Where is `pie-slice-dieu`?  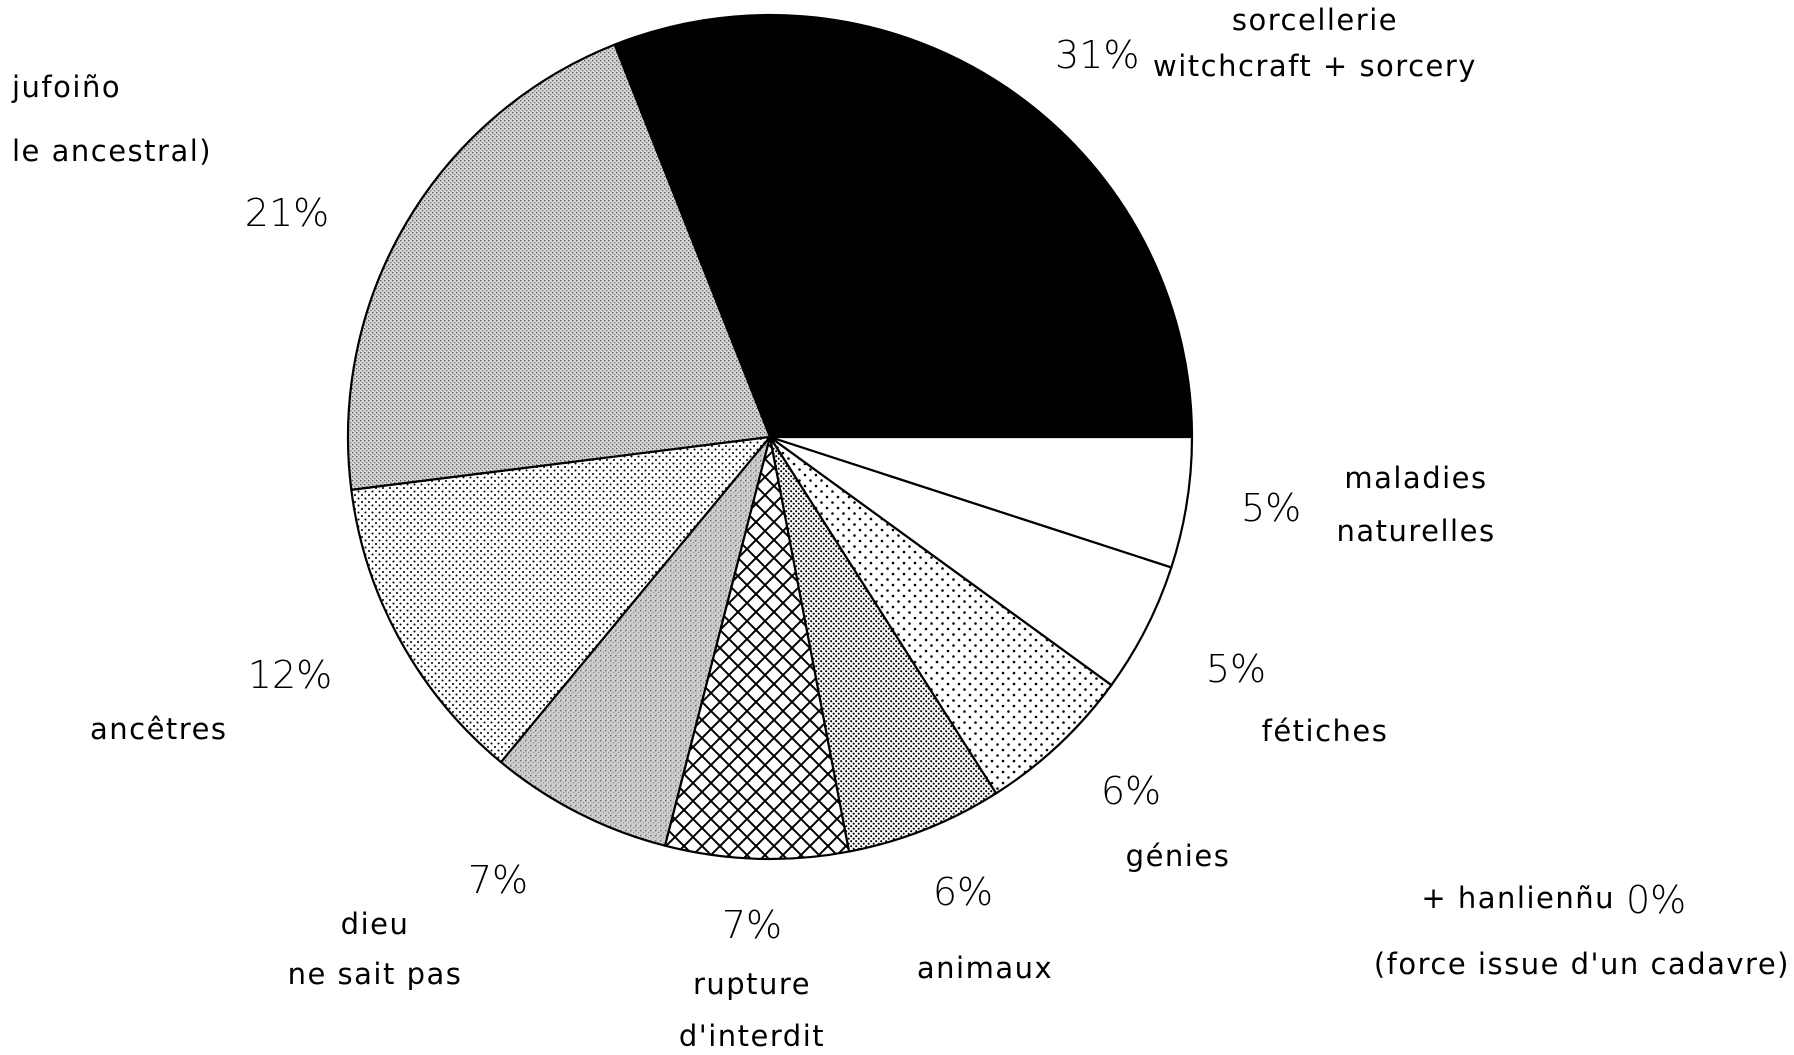 pie-slice-dieu is located at coordinates (635, 641).